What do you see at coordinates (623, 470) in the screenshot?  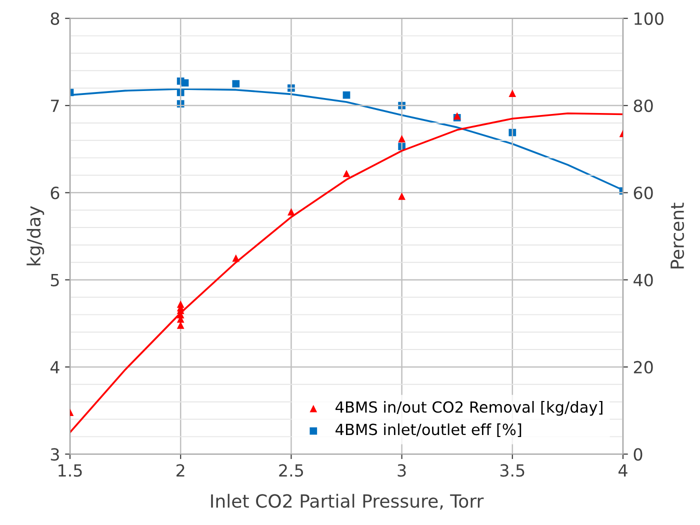 I see `x-tick-label: 4` at bounding box center [623, 470].